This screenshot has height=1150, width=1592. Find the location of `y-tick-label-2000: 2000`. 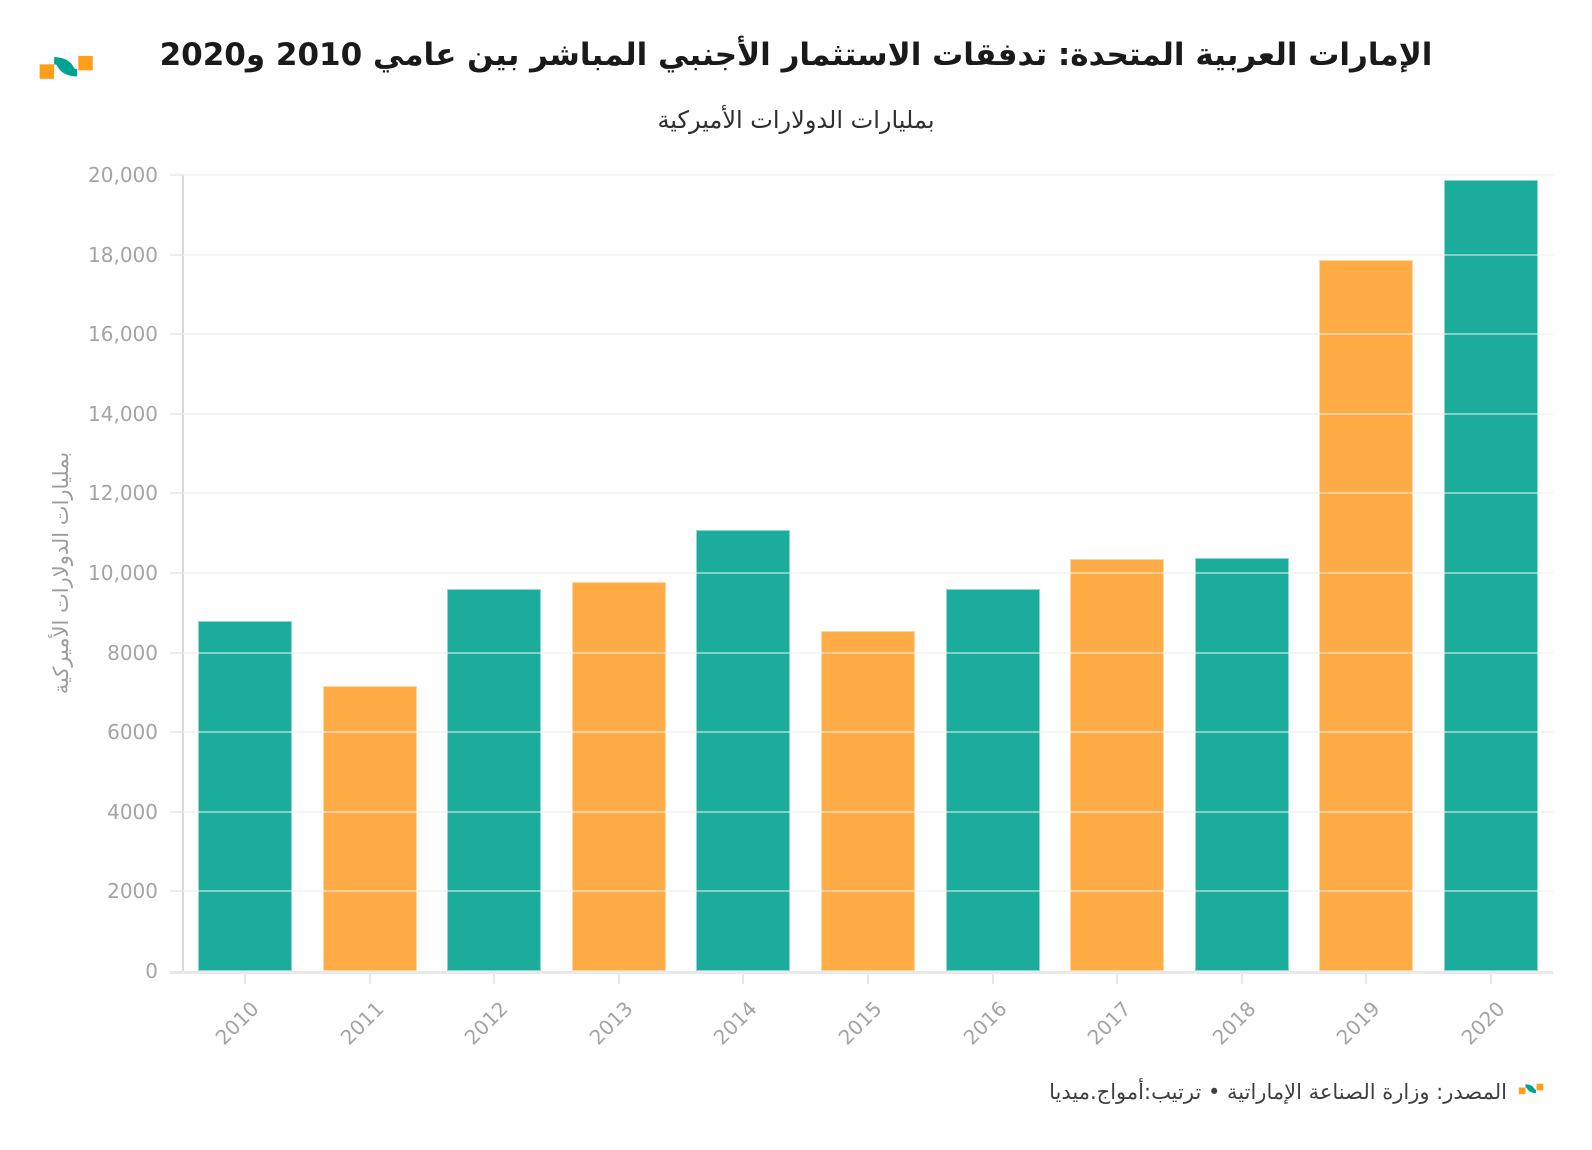

y-tick-label-2000: 2000 is located at coordinates (132, 891).